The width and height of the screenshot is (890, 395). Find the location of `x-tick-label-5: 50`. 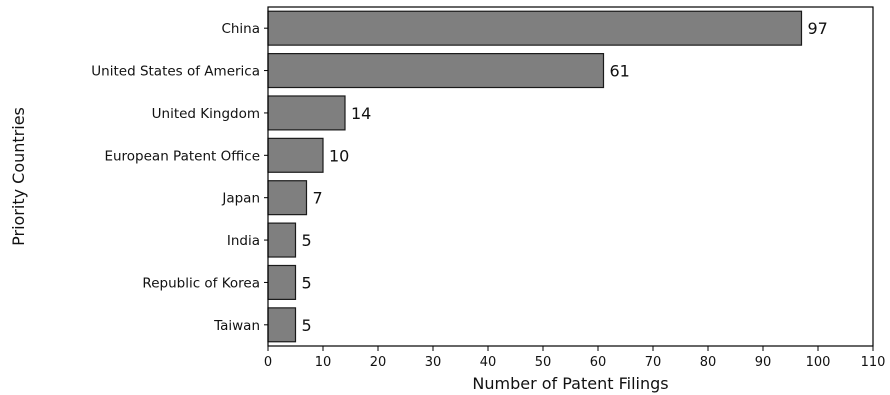

x-tick-label-5: 50 is located at coordinates (543, 362).